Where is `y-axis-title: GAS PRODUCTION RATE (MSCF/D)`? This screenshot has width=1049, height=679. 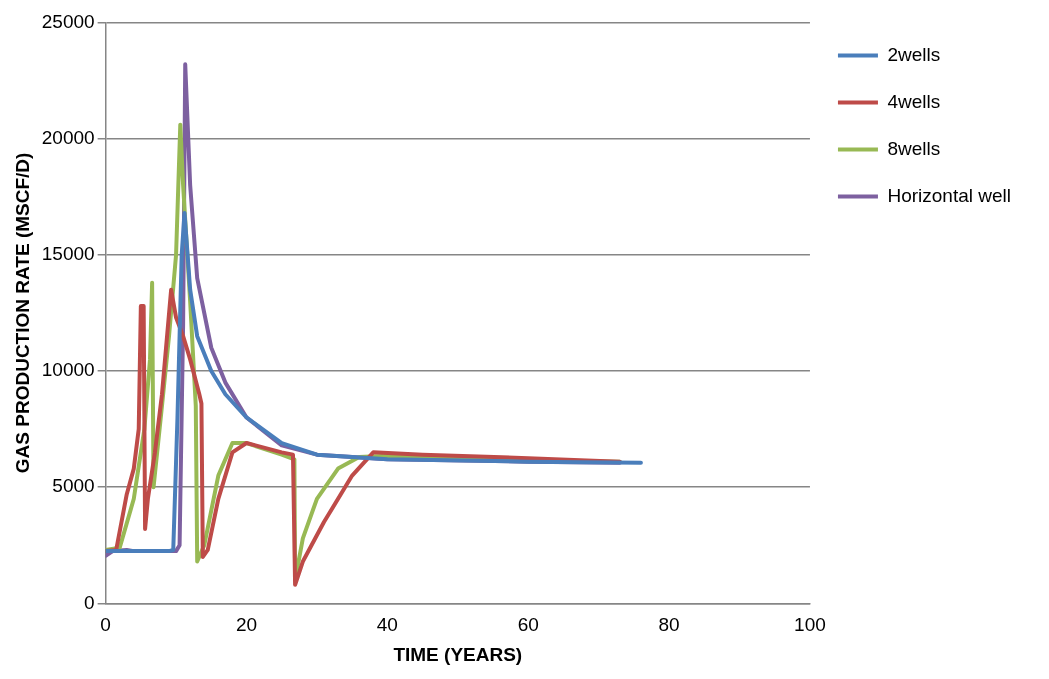
y-axis-title: GAS PRODUCTION RATE (MSCF/D) is located at coordinates (22, 313).